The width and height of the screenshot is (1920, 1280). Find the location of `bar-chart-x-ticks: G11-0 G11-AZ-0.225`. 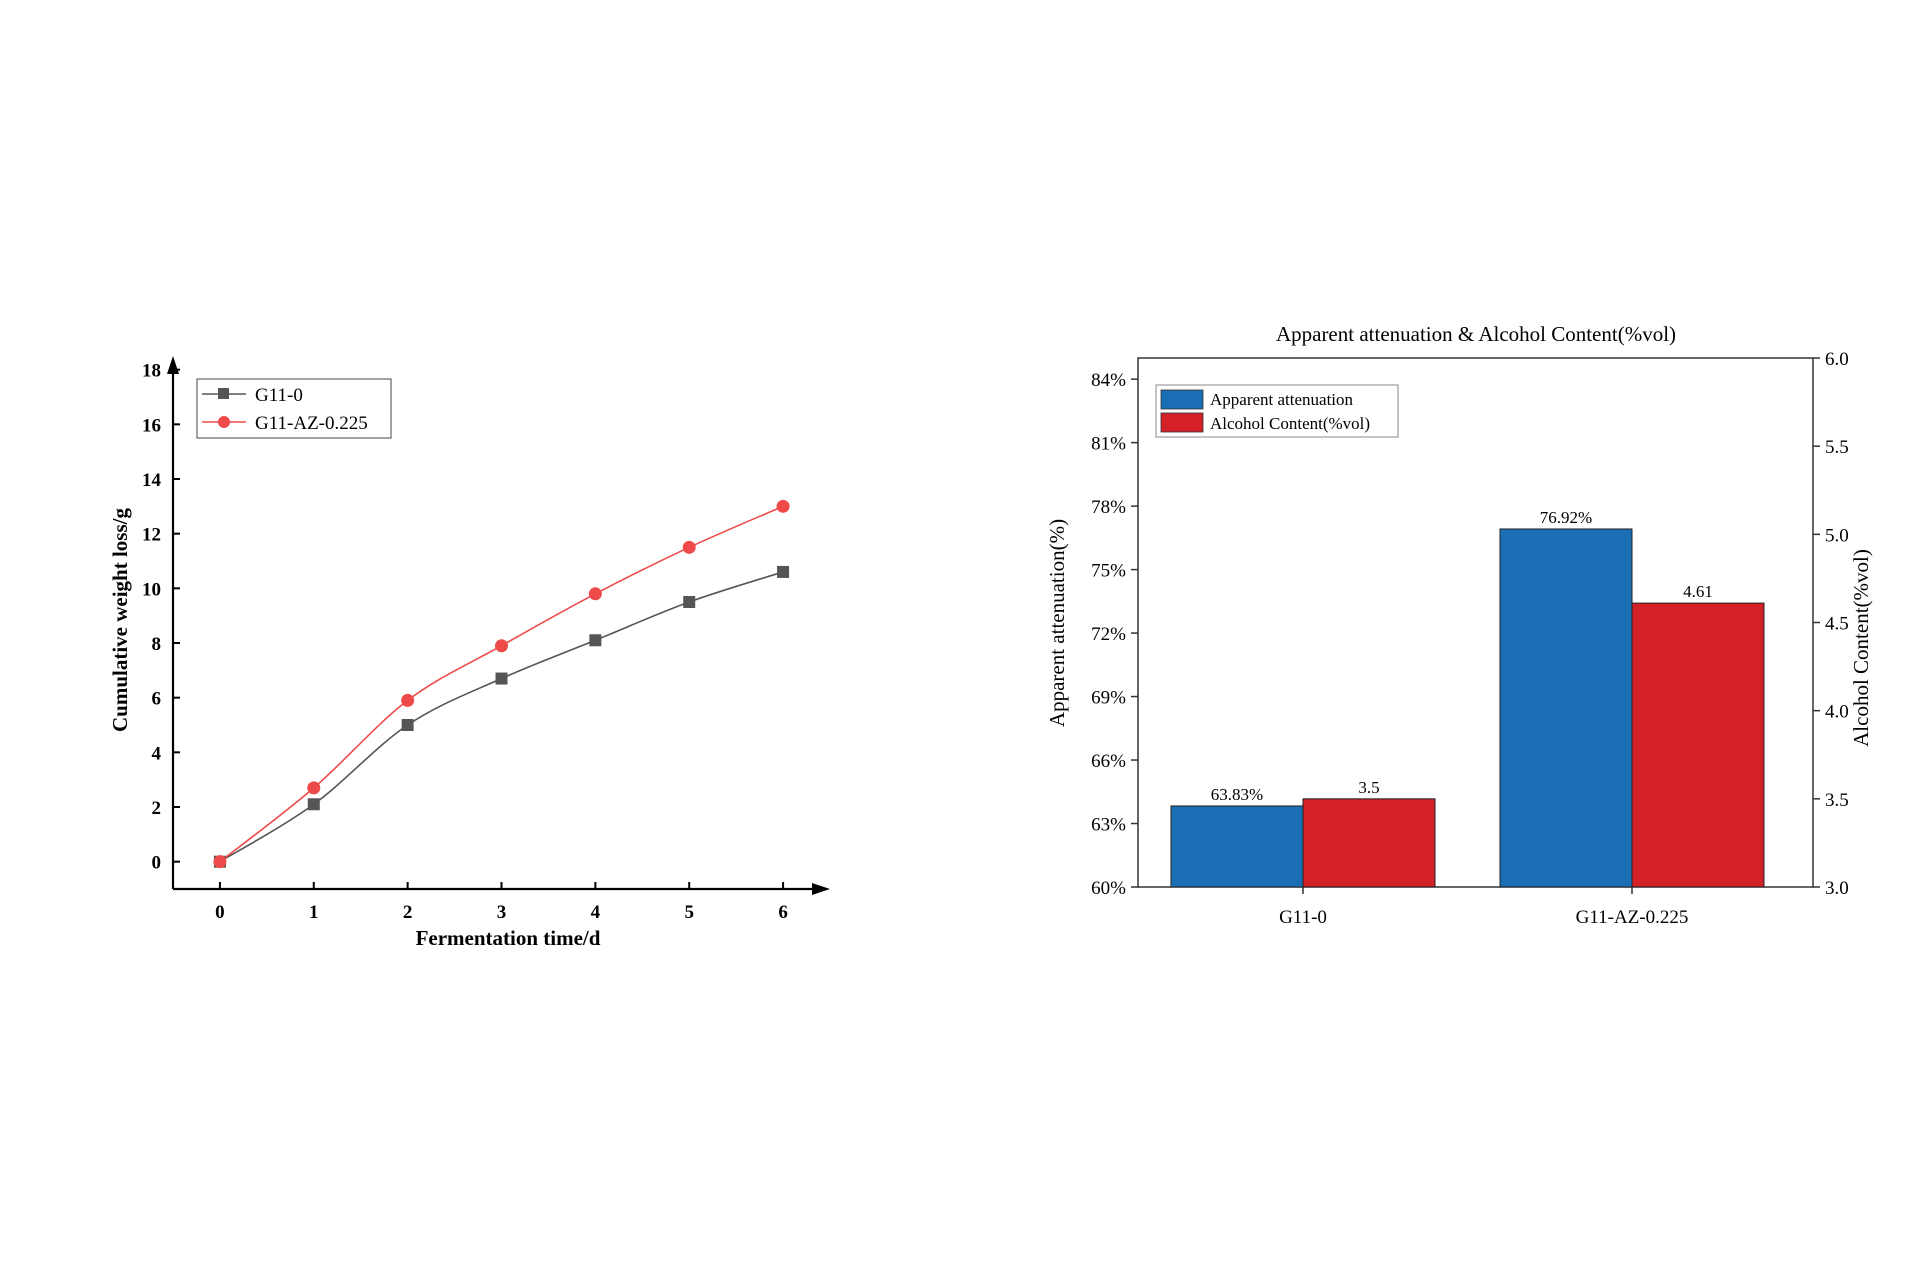

bar-chart-x-ticks: G11-0 G11-AZ-0.225 is located at coordinates (1483, 907).